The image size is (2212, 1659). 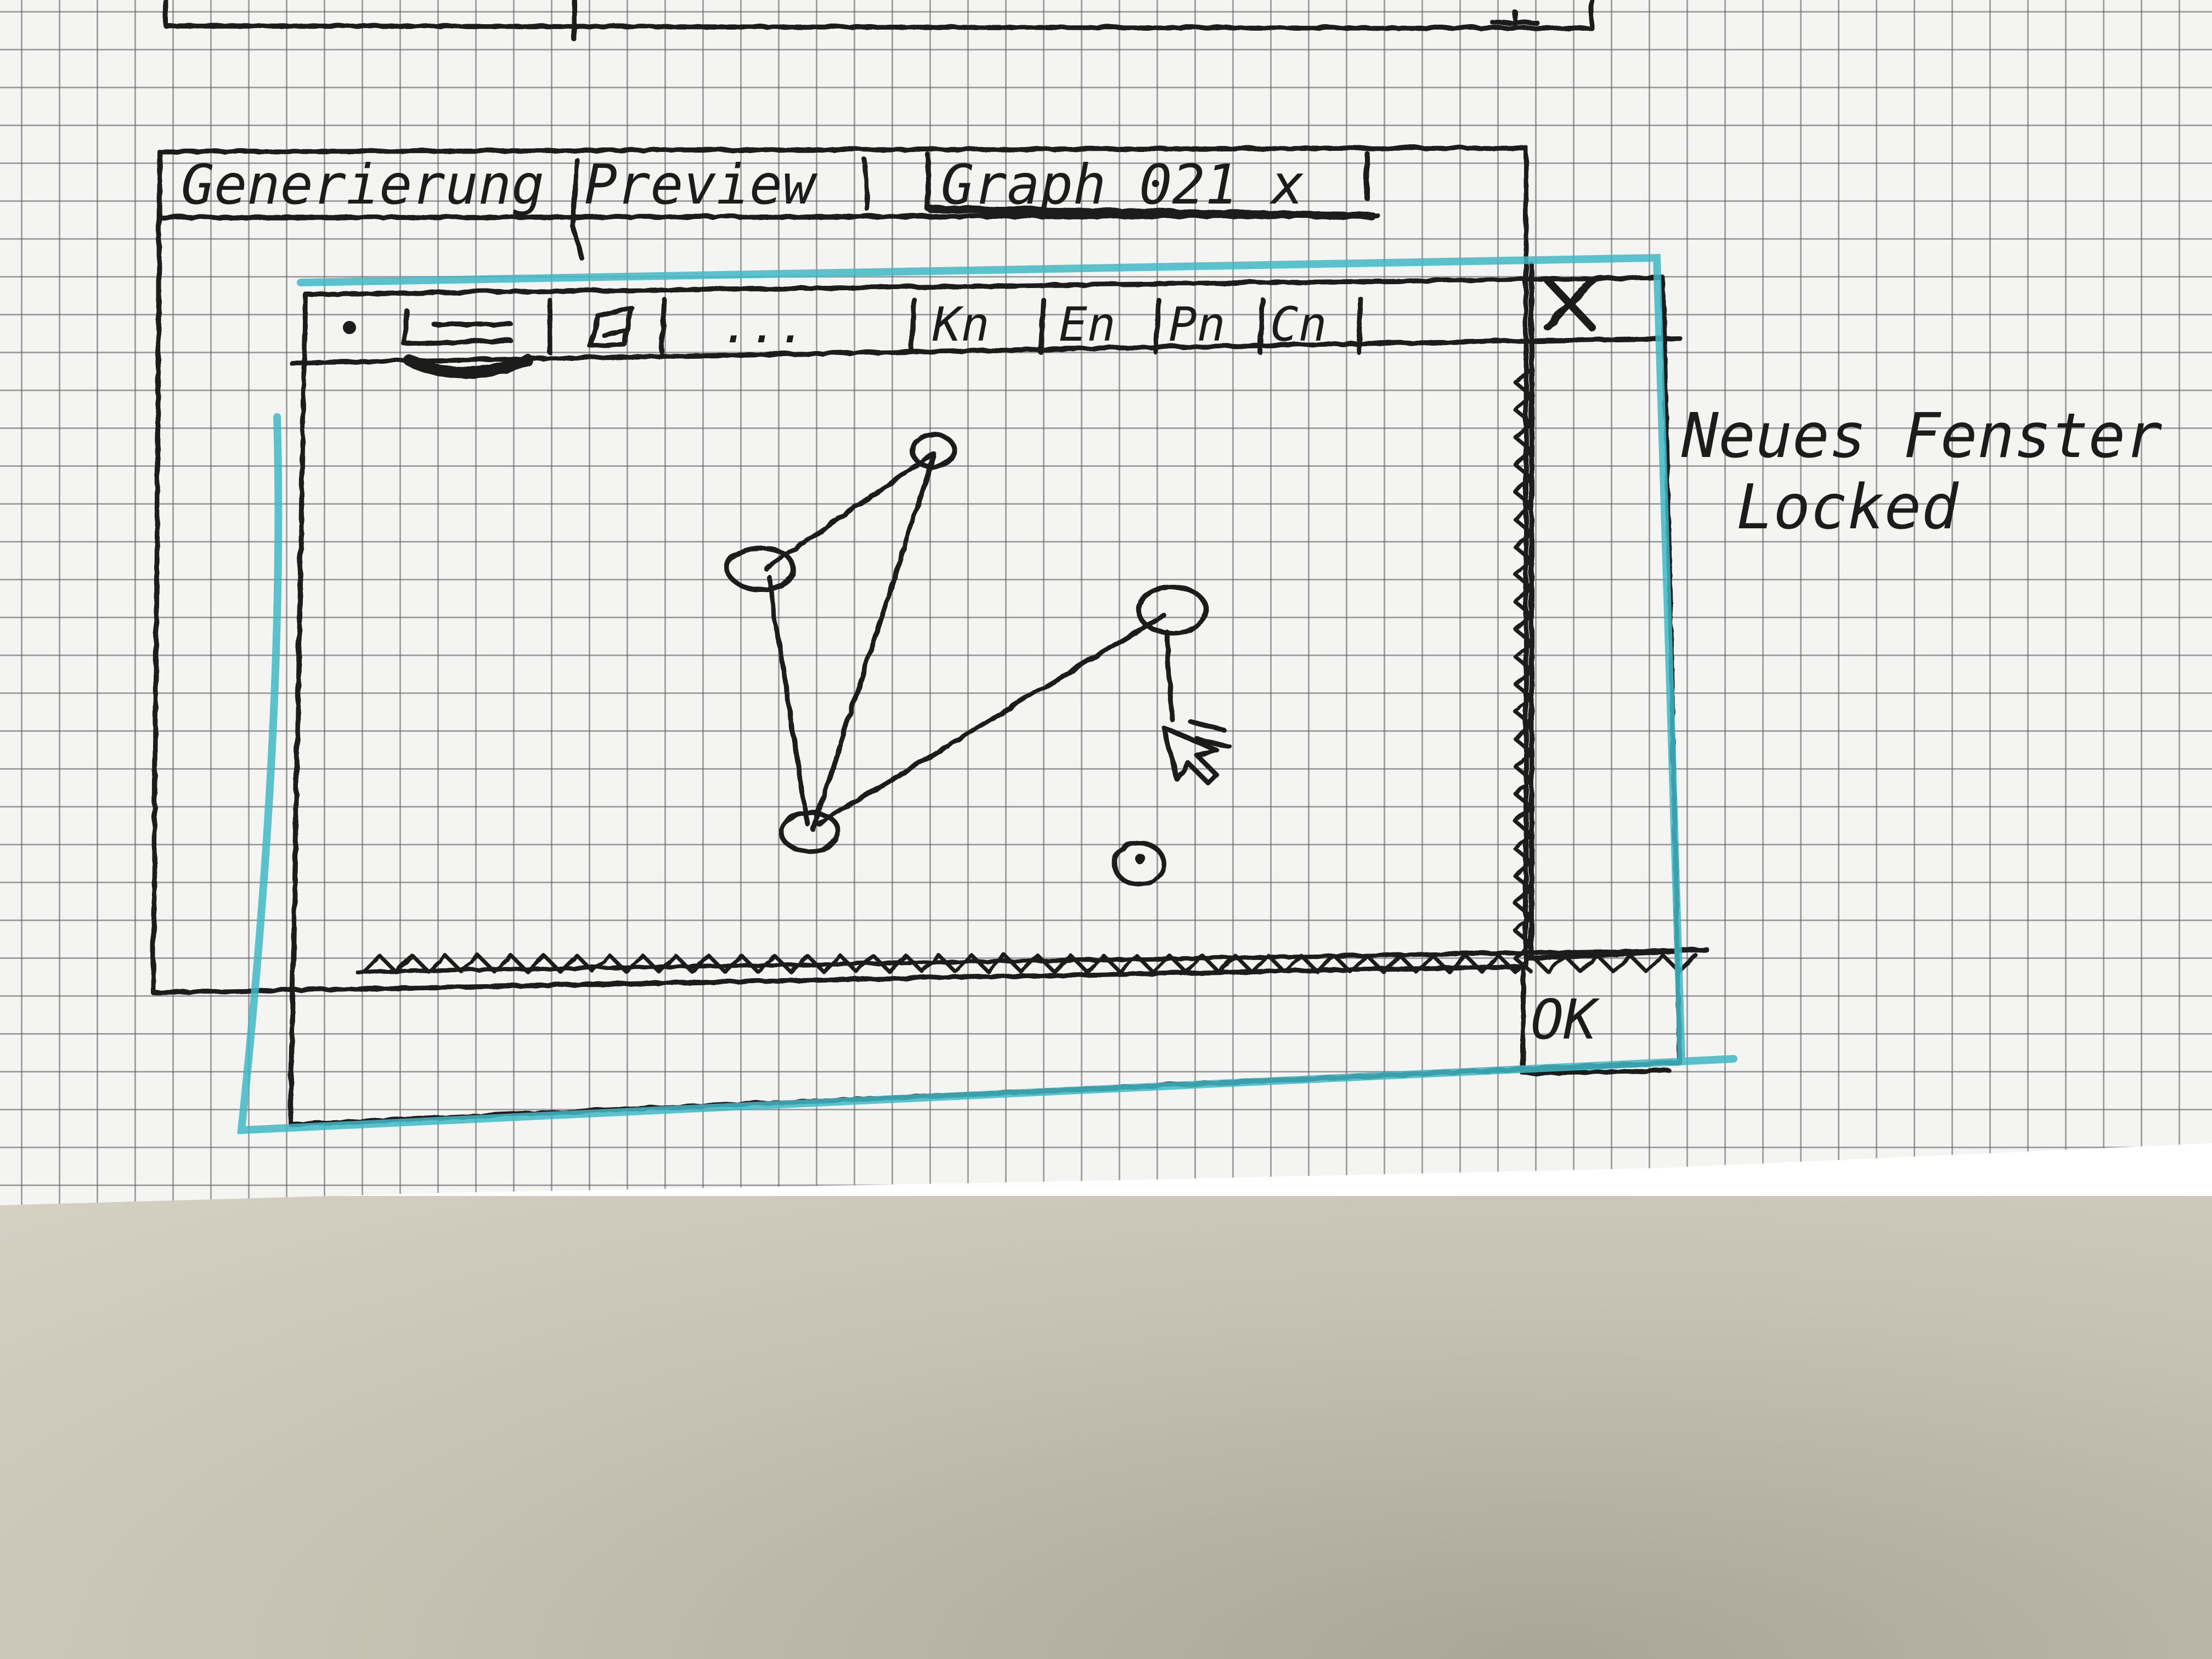 What do you see at coordinates (1596, 1071) in the screenshot?
I see `ok-button-bottom-line` at bounding box center [1596, 1071].